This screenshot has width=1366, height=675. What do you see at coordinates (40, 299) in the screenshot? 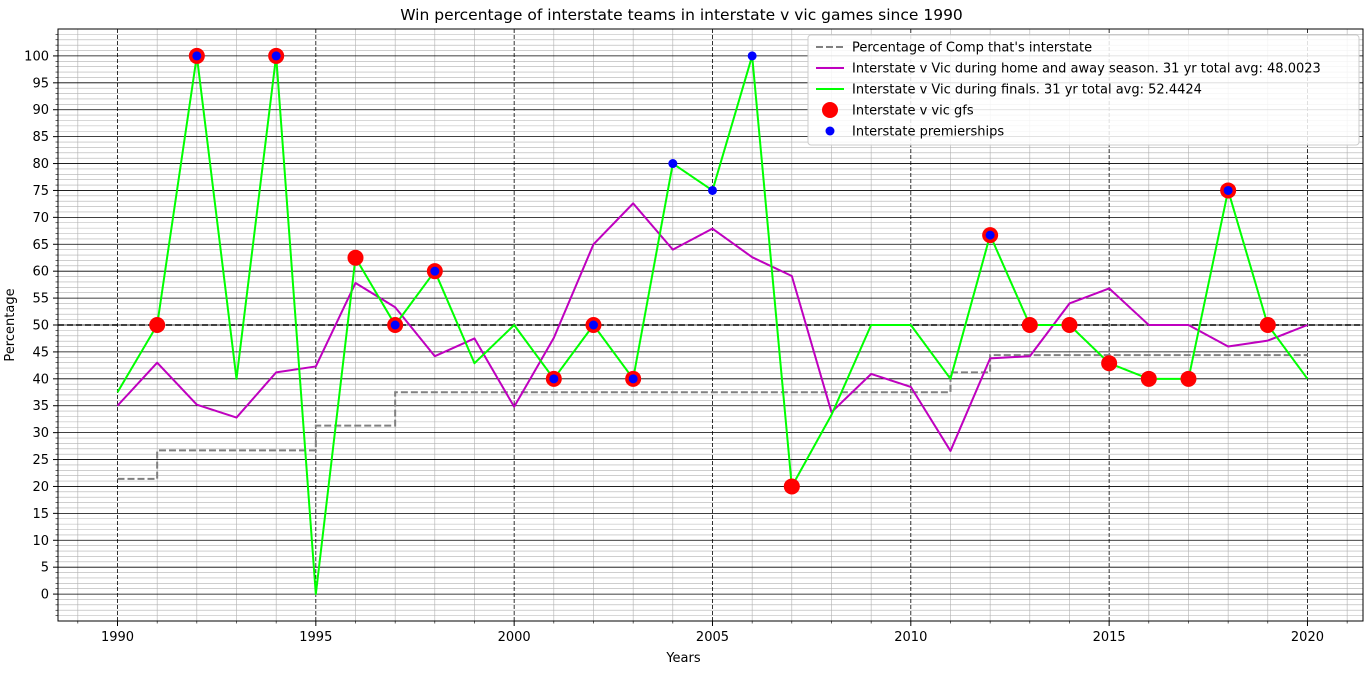
I see `y-tick-label: 55` at bounding box center [40, 299].